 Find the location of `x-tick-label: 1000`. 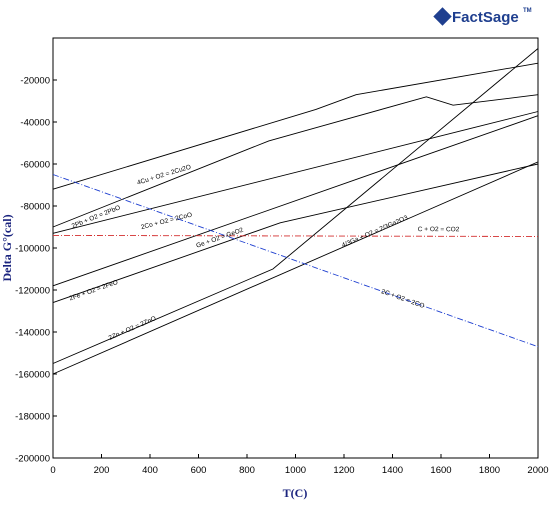

x-tick-label: 1000 is located at coordinates (295, 470).